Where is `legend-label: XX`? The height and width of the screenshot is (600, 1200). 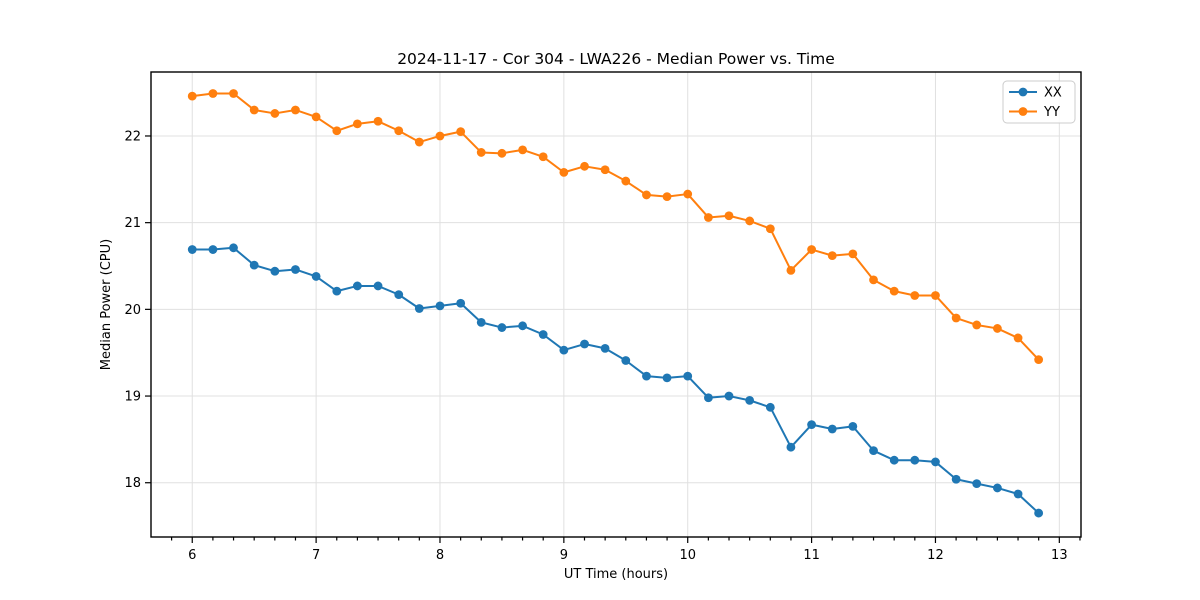 legend-label: XX is located at coordinates (1053, 93).